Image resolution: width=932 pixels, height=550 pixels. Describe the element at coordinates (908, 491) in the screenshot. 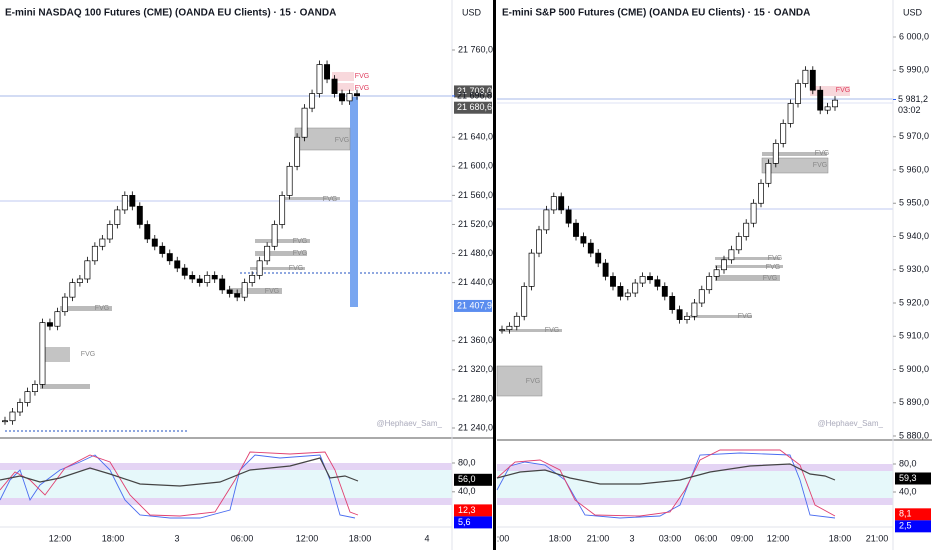

I see `osc-label: 40,0` at that location.